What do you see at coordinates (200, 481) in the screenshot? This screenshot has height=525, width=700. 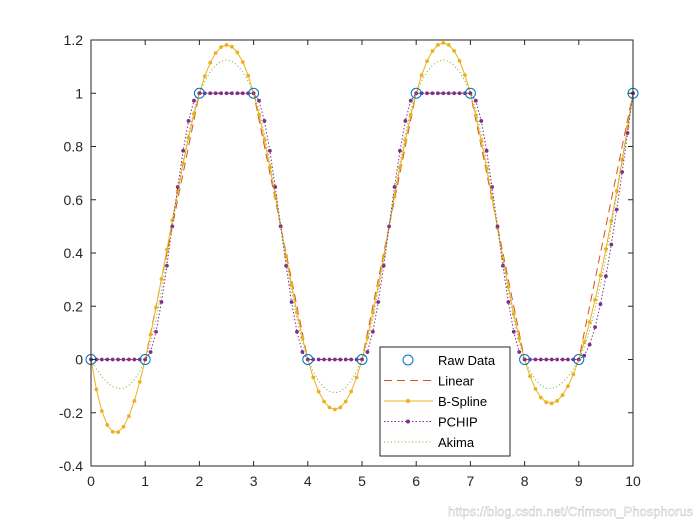 I see `x-tick-label: 2` at bounding box center [200, 481].